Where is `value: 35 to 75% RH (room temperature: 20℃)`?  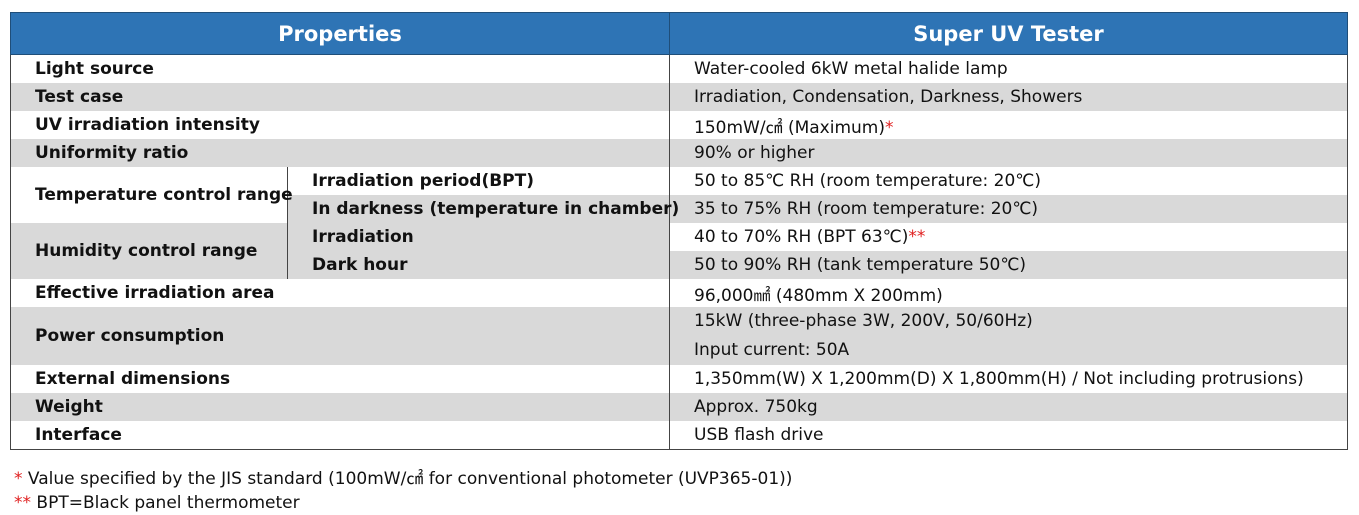
value: 35 to 75% RH (room temperature: 20℃) is located at coordinates (1009, 209).